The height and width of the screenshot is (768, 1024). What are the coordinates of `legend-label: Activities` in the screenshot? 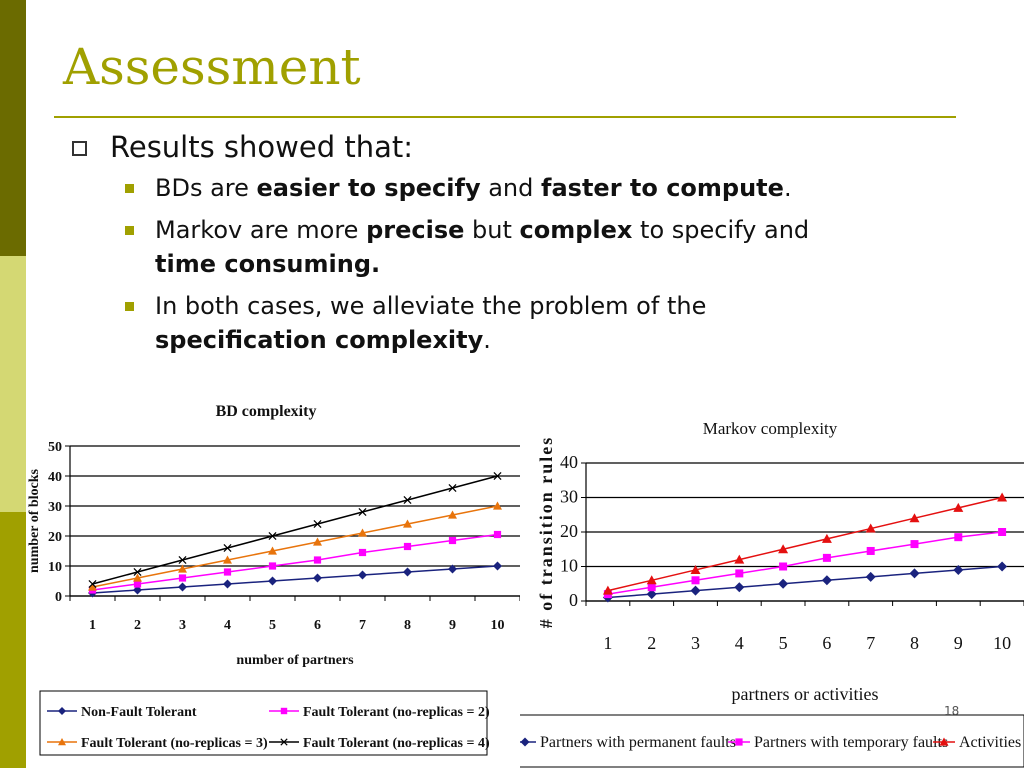 It's located at (990, 742).